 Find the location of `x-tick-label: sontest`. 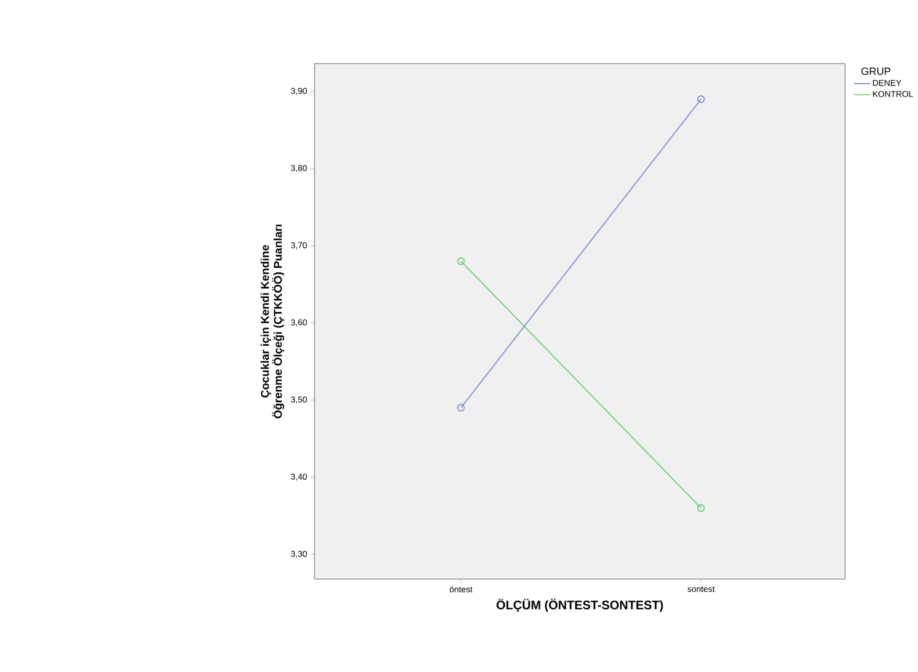

x-tick-label: sontest is located at coordinates (701, 589).